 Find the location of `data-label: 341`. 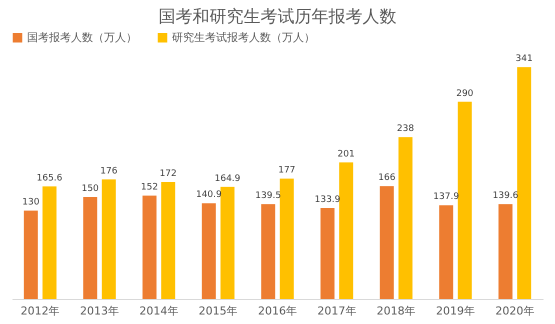

data-label: 341 is located at coordinates (524, 59).